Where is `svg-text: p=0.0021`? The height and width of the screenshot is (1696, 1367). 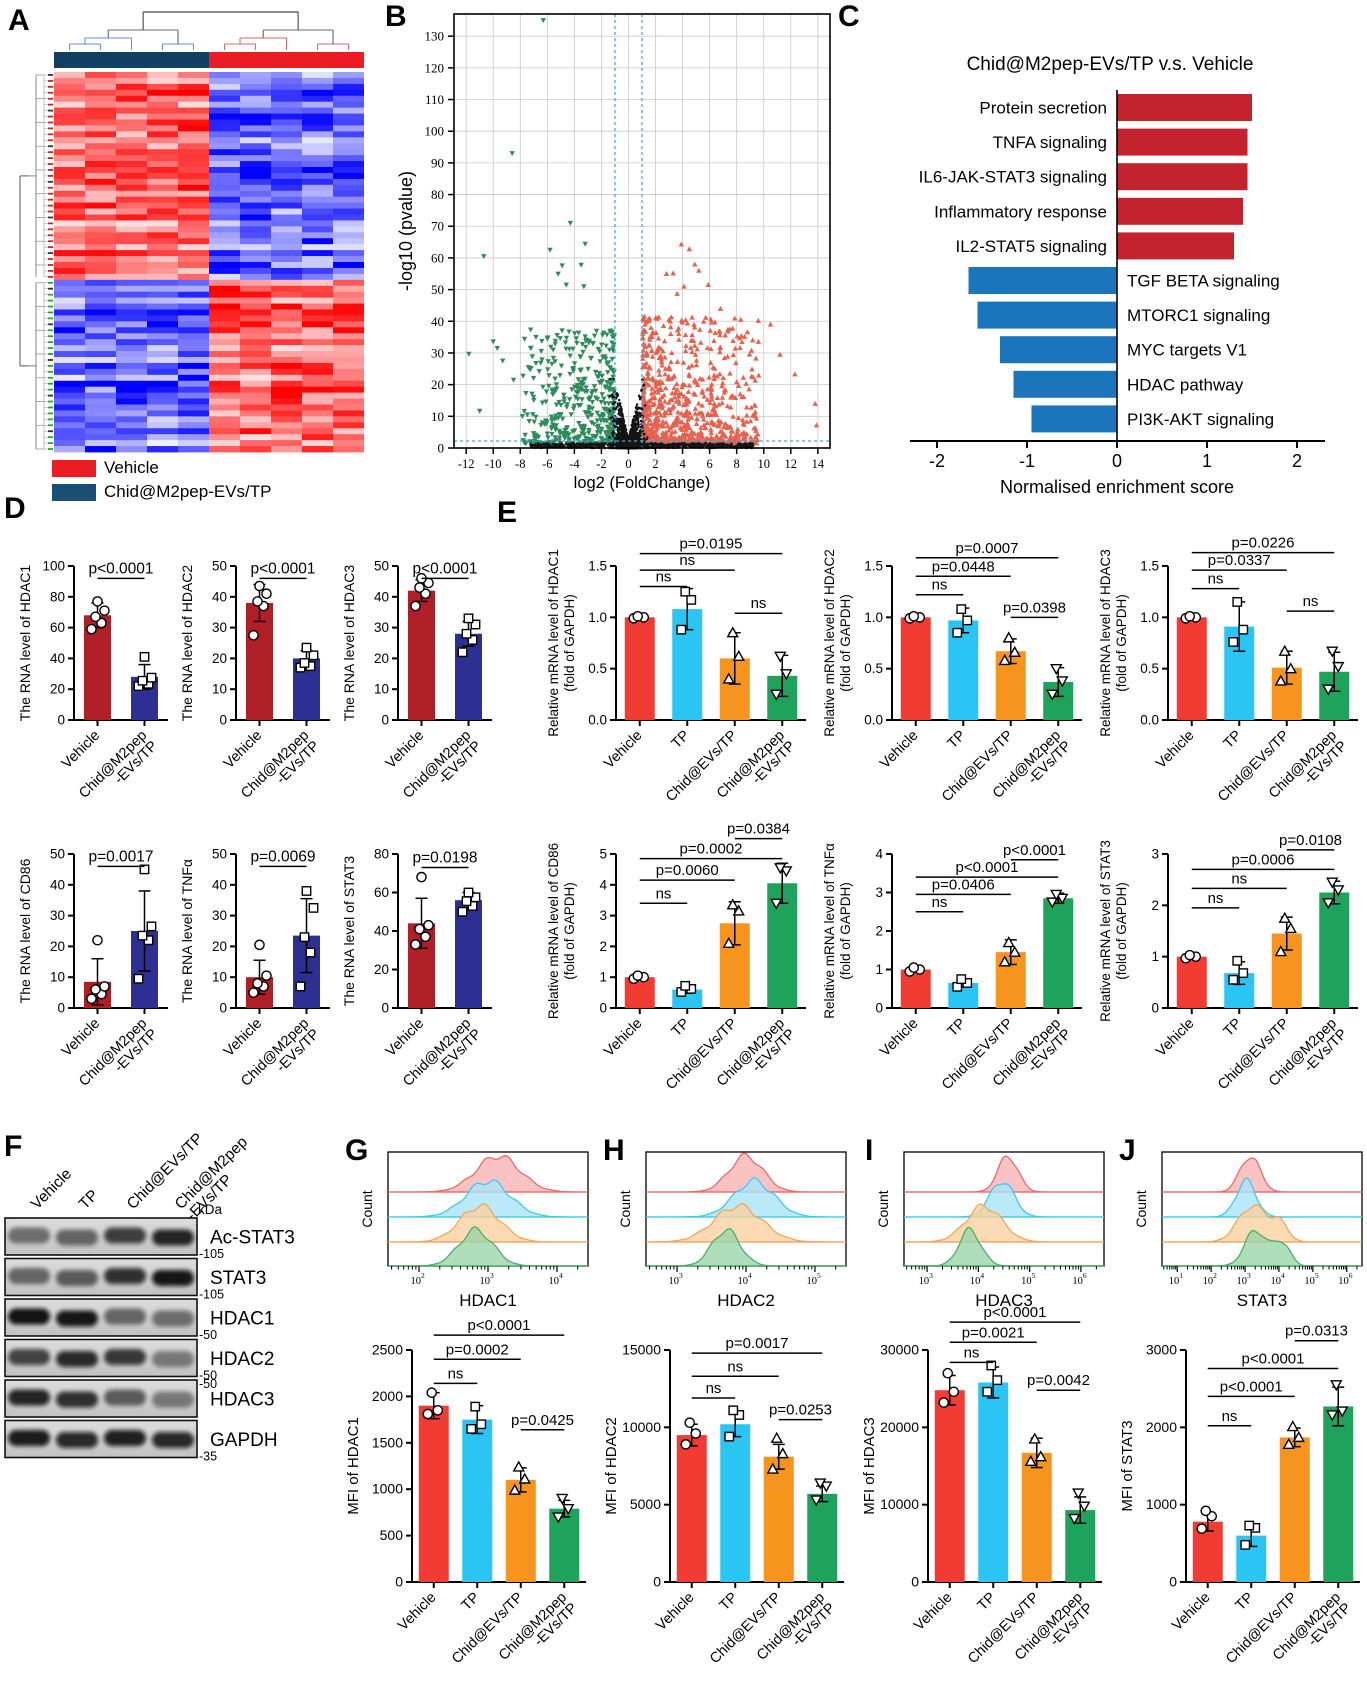
svg-text: p=0.0021 is located at coordinates (993, 1332).